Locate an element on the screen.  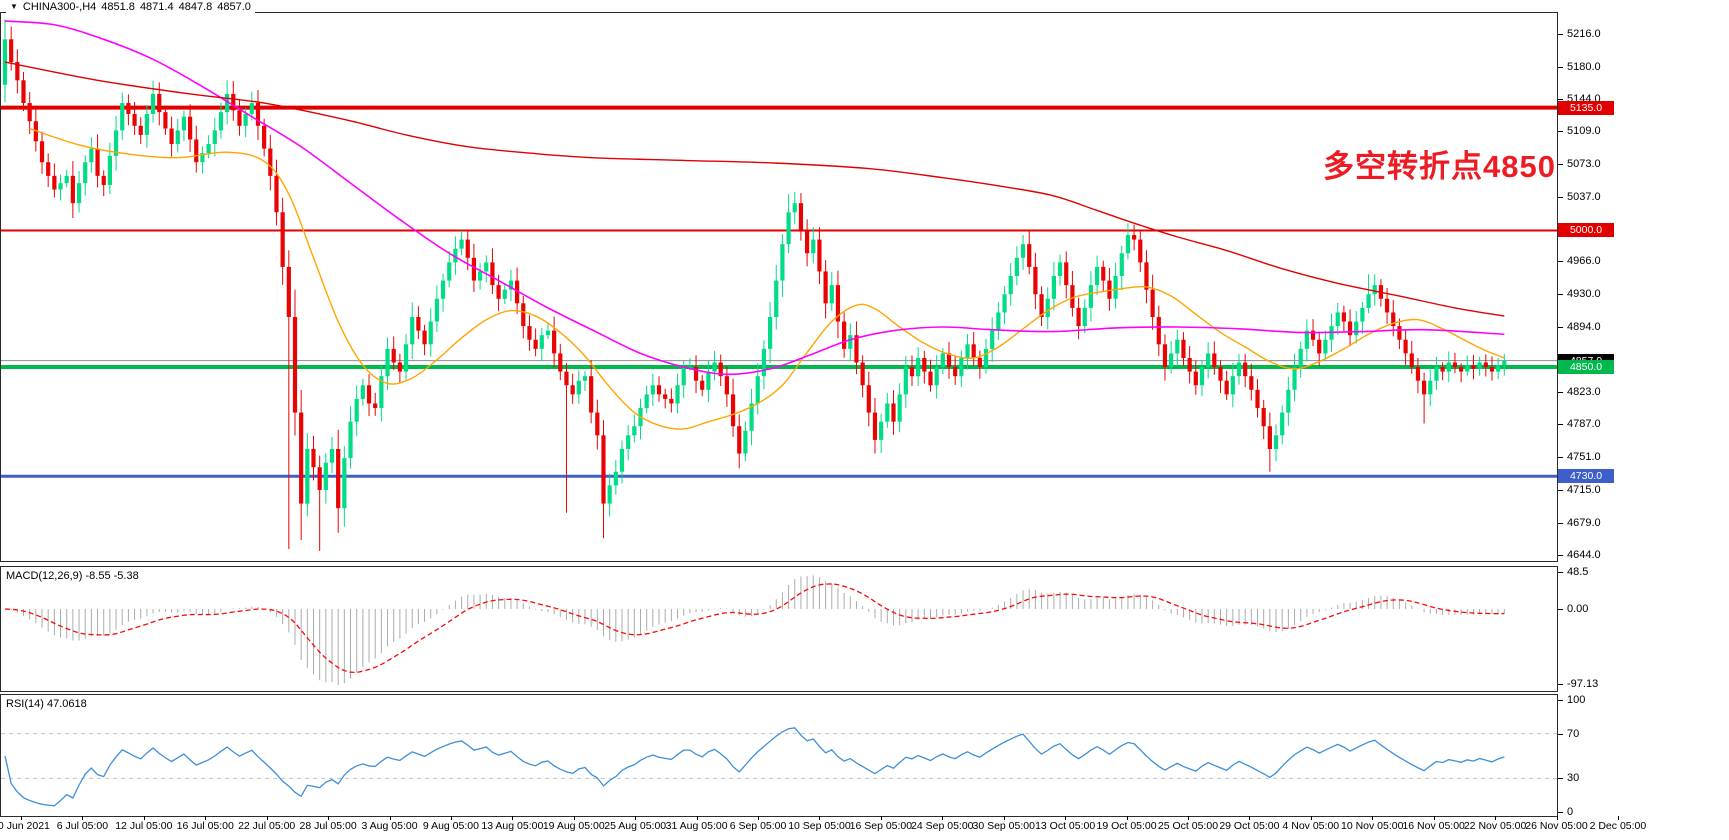
ohlc-close: 4857.0 is located at coordinates (234, 7).